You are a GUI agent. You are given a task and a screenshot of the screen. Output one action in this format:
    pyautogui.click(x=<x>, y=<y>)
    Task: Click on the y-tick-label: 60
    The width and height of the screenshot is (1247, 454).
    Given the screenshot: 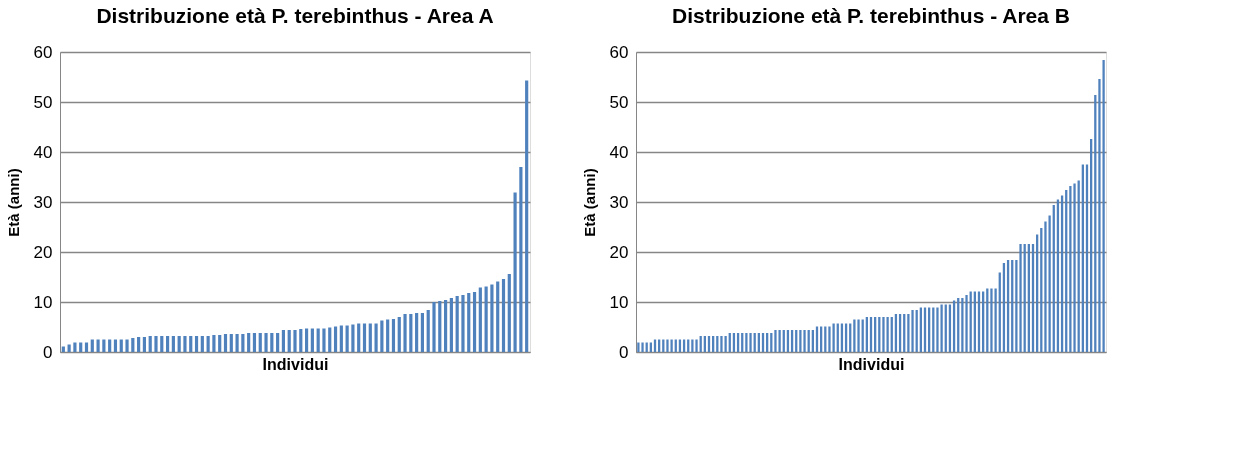 What is the action you would take?
    pyautogui.click(x=619, y=52)
    